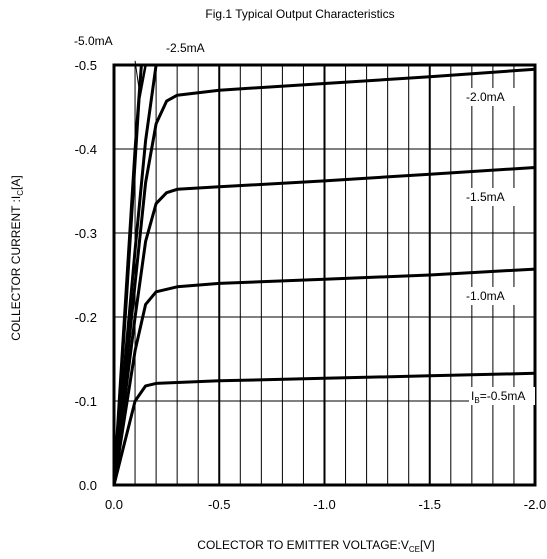  I want to click on y-tick-label: -0.1, so click(86, 401).